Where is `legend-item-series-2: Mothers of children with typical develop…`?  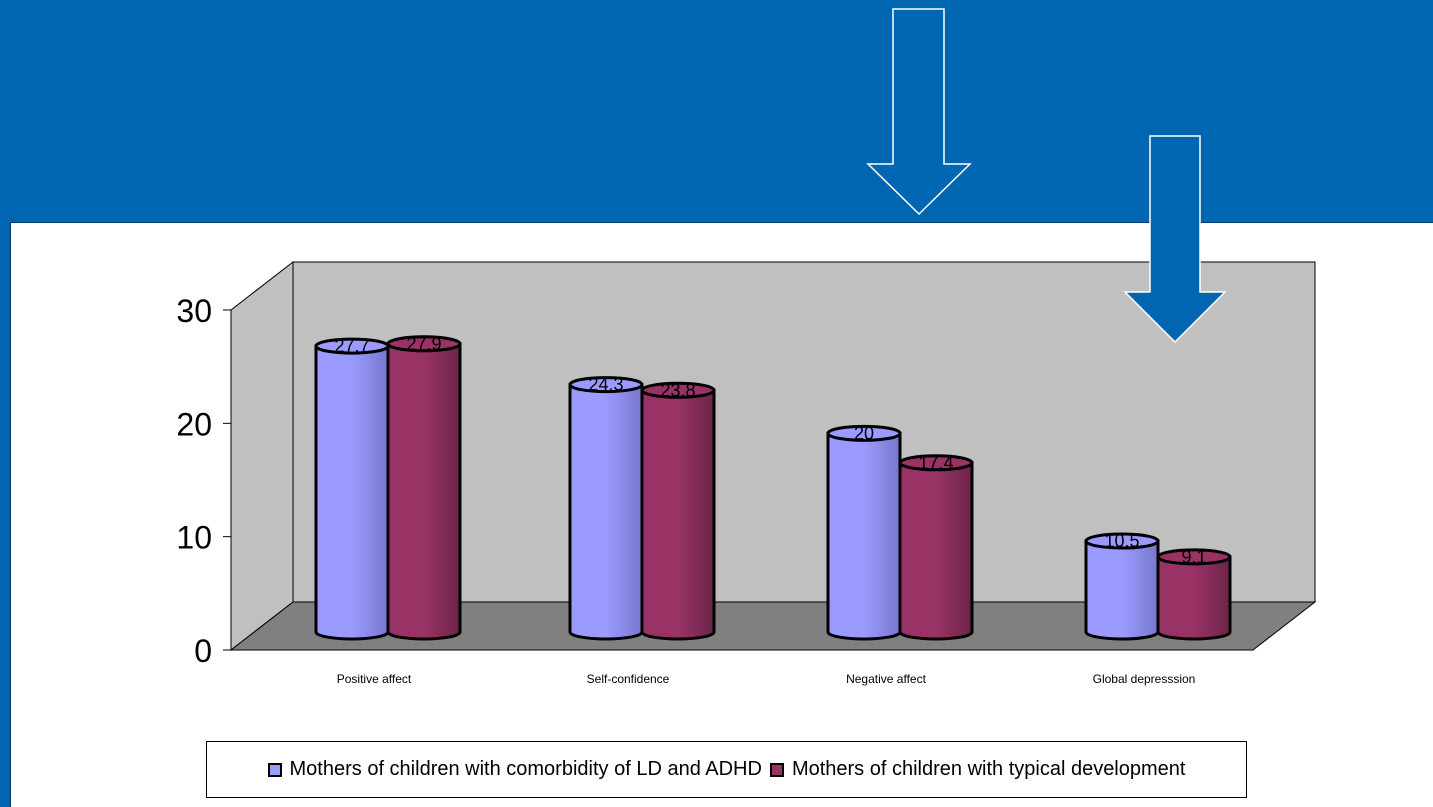 legend-item-series-2: Mothers of children with typical develop… is located at coordinates (977, 769).